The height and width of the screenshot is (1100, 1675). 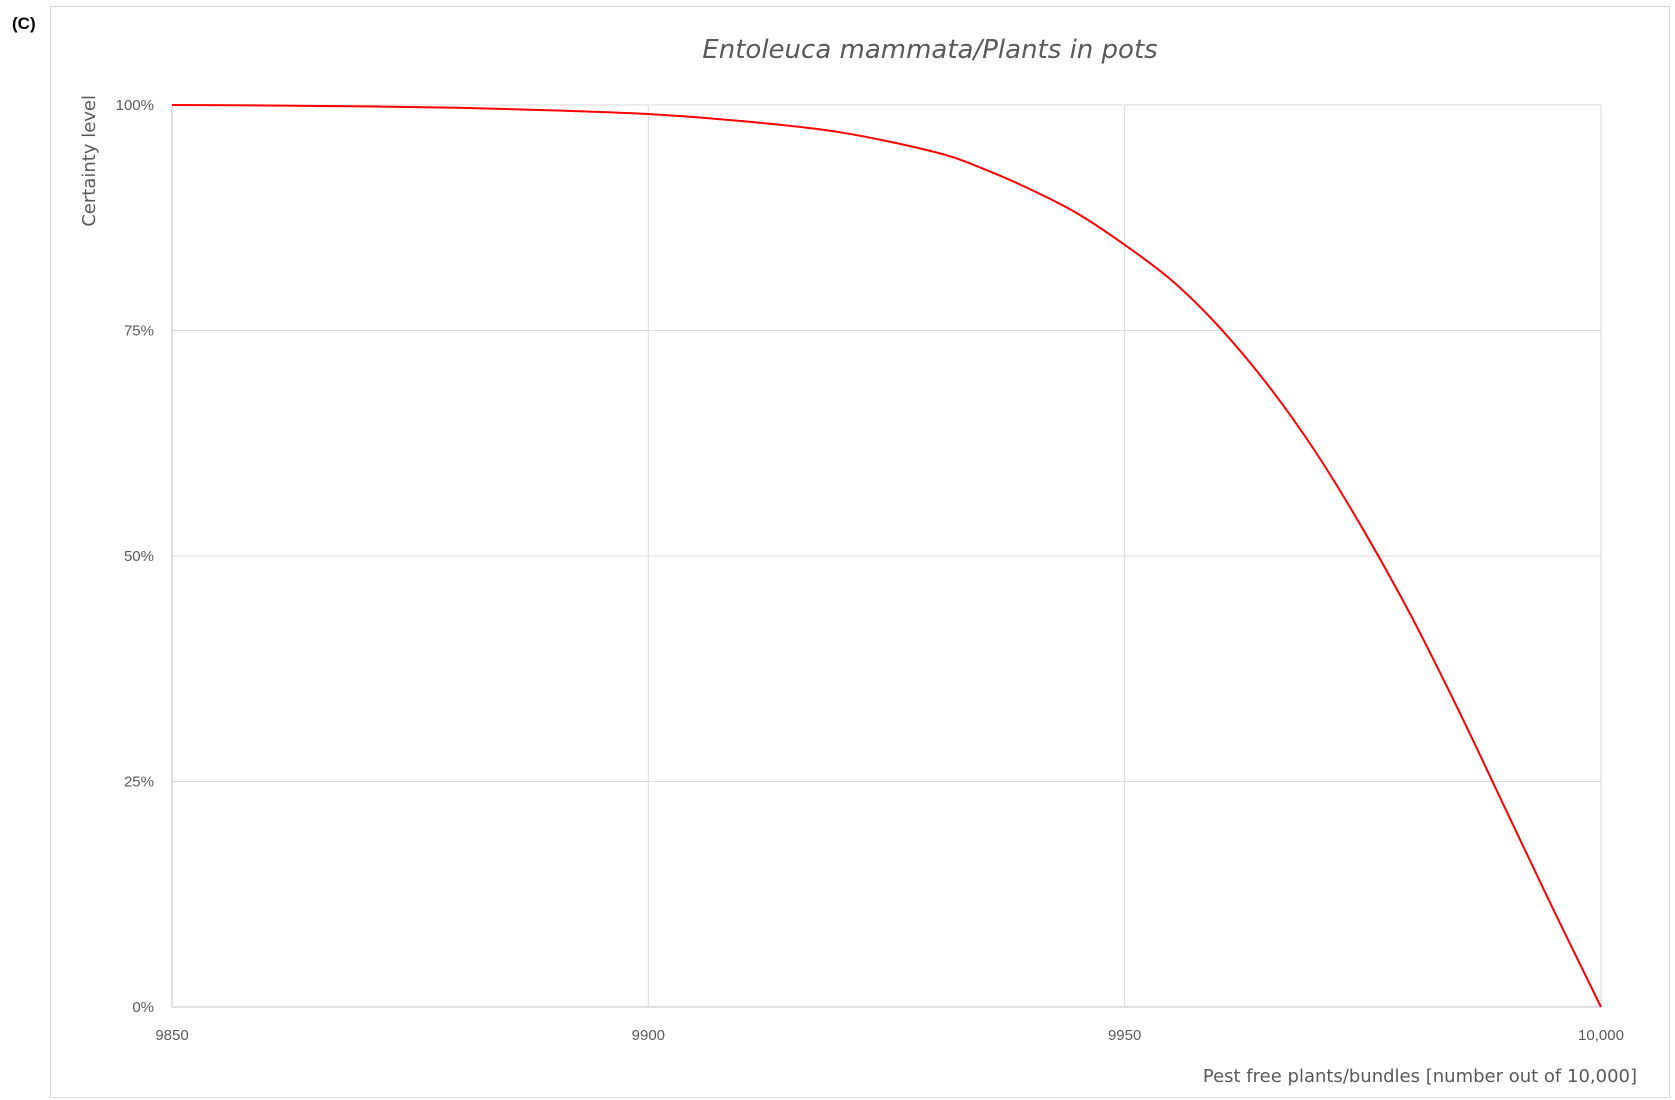 I want to click on x-tick-label: 10,000, so click(x=1601, y=1035).